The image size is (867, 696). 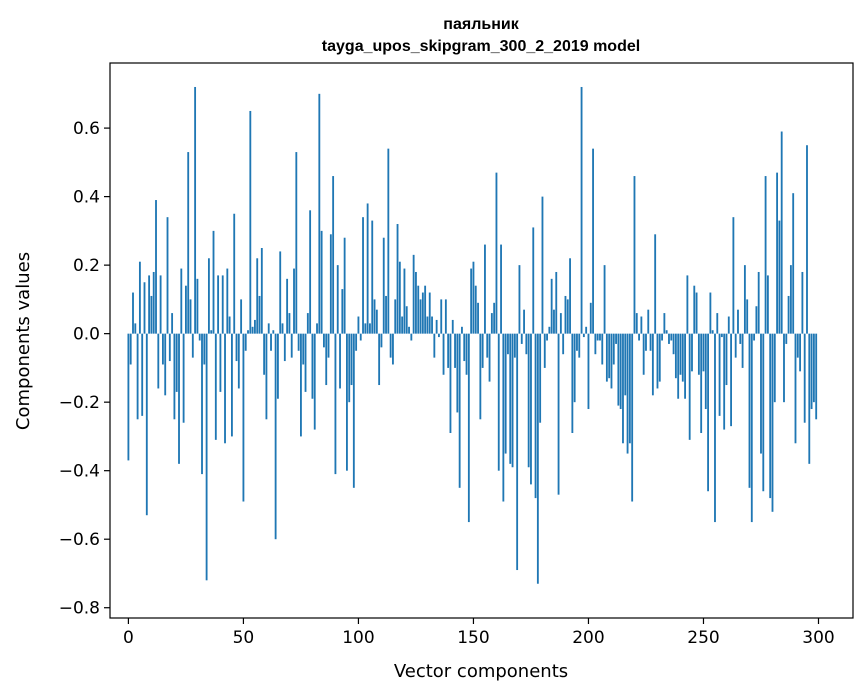 What do you see at coordinates (588, 638) in the screenshot?
I see `x-tick-label-200: 200` at bounding box center [588, 638].